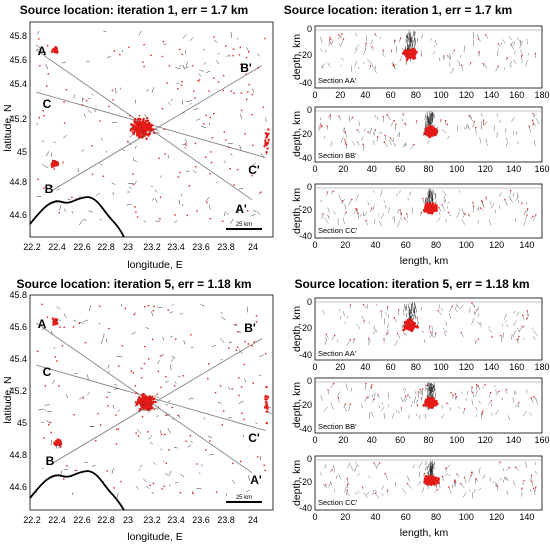 The width and height of the screenshot is (550, 544). Describe the element at coordinates (416, 95) in the screenshot. I see `x-tick: 80` at that location.